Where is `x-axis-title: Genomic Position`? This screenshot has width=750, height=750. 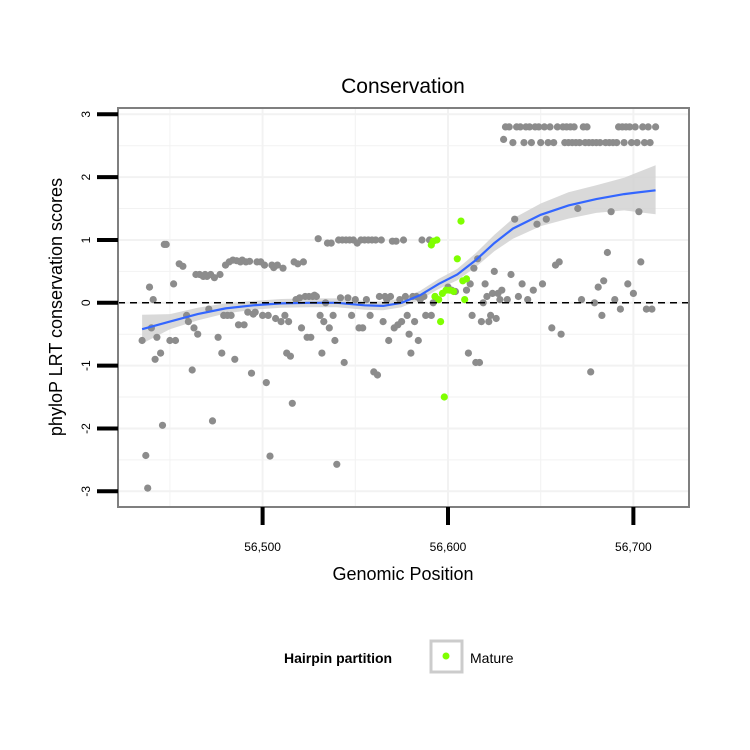
x-axis-title: Genomic Position is located at coordinates (402, 574).